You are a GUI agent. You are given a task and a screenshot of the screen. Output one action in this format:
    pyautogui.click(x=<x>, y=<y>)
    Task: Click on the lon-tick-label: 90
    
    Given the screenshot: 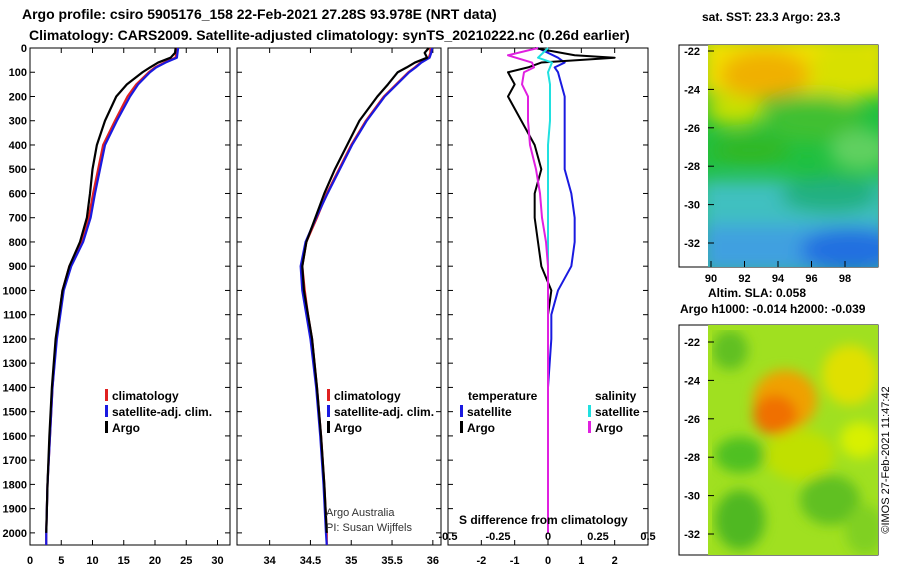 What is the action you would take?
    pyautogui.click(x=711, y=279)
    